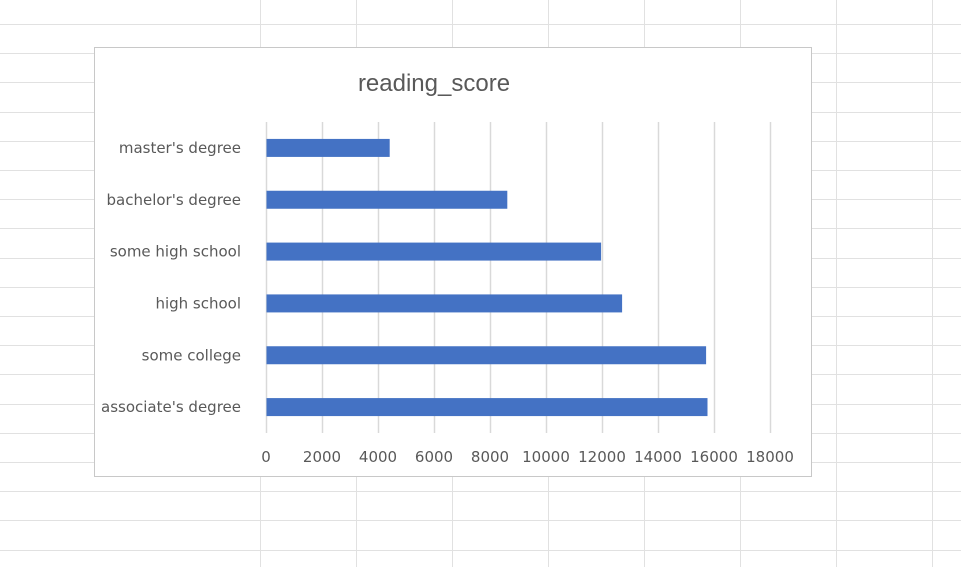  I want to click on x-tick-label: 0, so click(266, 457).